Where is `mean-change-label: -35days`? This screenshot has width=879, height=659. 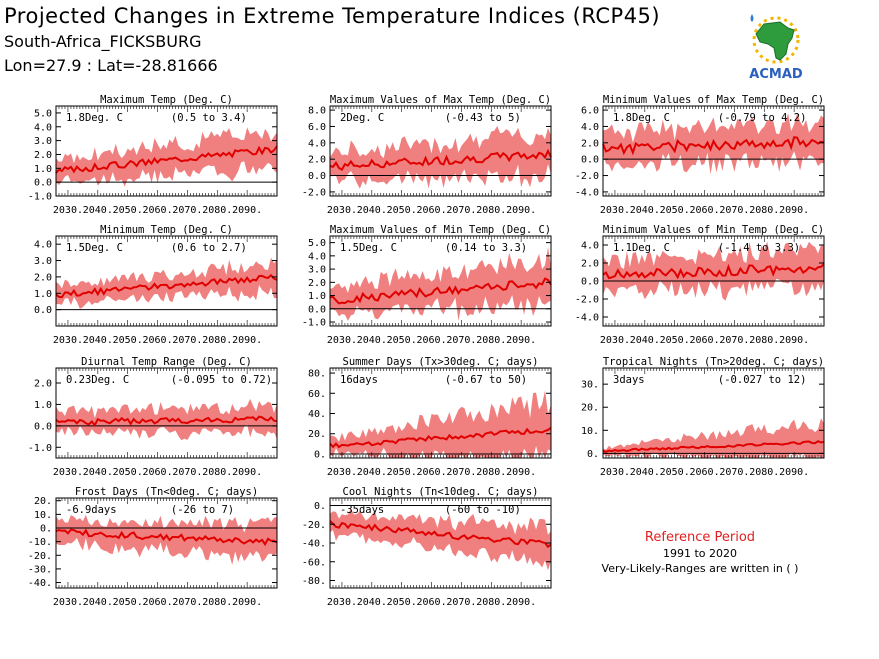 mean-change-label: -35days is located at coordinates (362, 510).